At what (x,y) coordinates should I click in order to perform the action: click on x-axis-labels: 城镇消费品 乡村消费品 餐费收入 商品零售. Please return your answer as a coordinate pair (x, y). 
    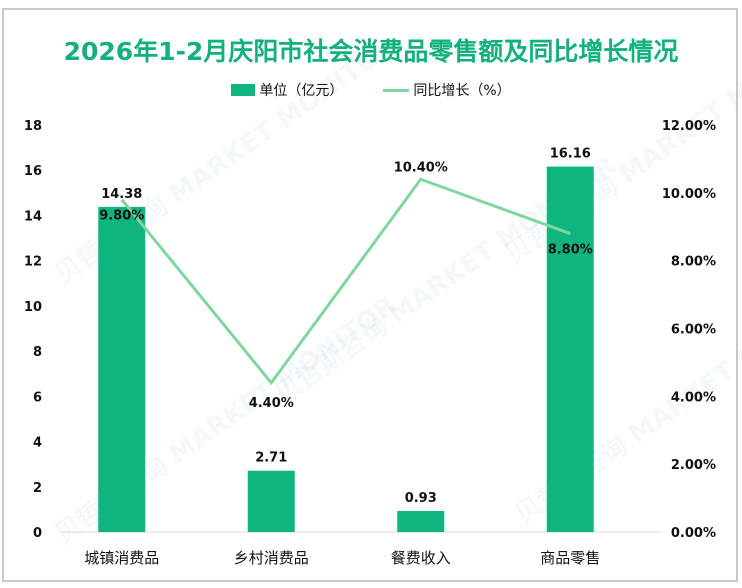
    Looking at the image, I should click on (342, 558).